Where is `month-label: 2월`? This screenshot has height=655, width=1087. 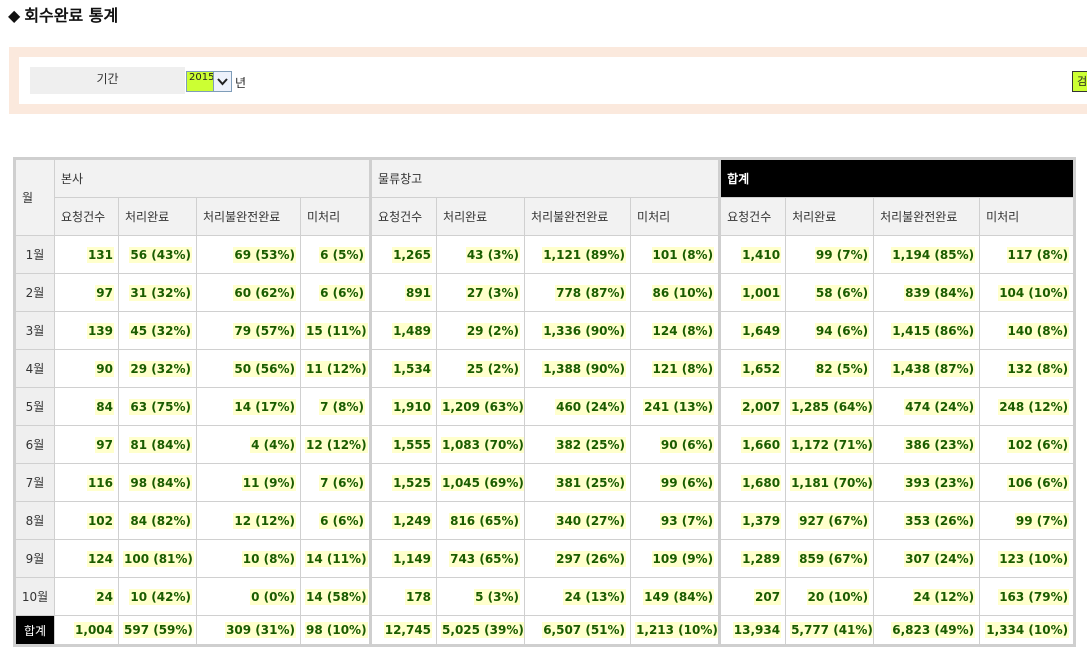
month-label: 2월 is located at coordinates (34, 292).